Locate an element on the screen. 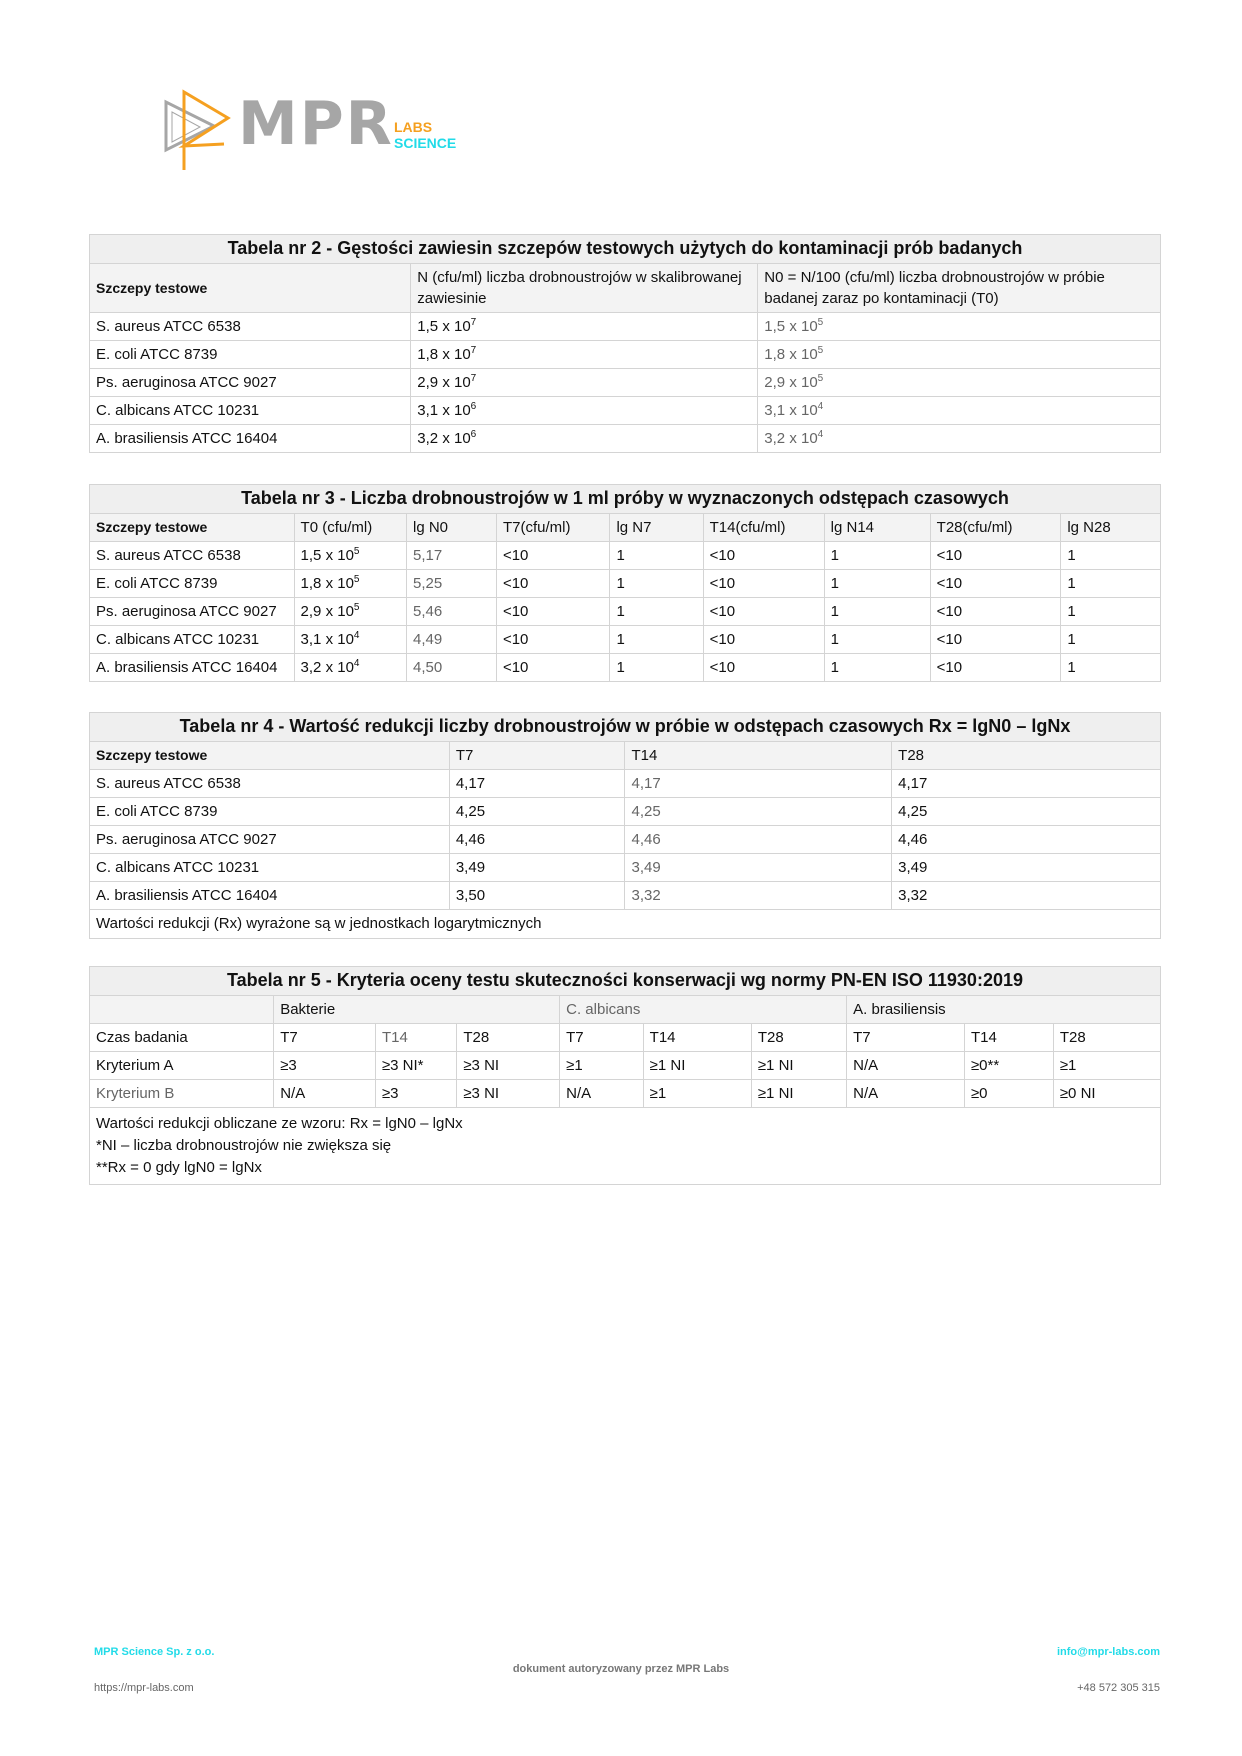 The image size is (1242, 1756). group-header: A. brasiliensis is located at coordinates (1003, 1009).